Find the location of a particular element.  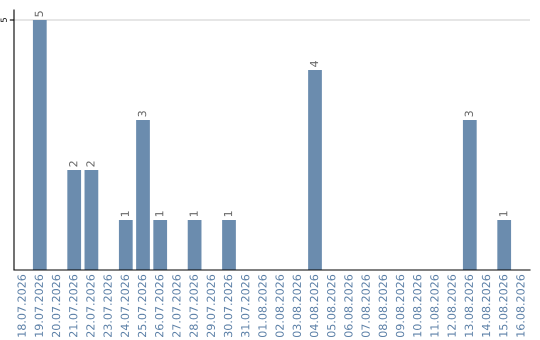

x-tick-label: 07.08.2026 is located at coordinates (365, 306).